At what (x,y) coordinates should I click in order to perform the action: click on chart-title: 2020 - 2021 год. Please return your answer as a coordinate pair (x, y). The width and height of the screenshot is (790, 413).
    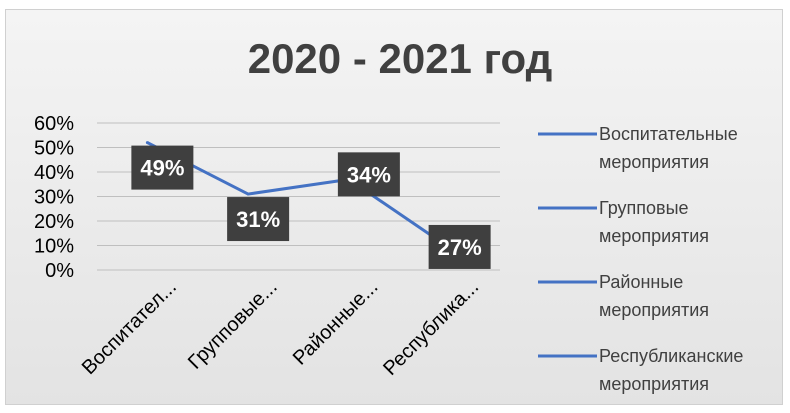
    Looking at the image, I should click on (400, 58).